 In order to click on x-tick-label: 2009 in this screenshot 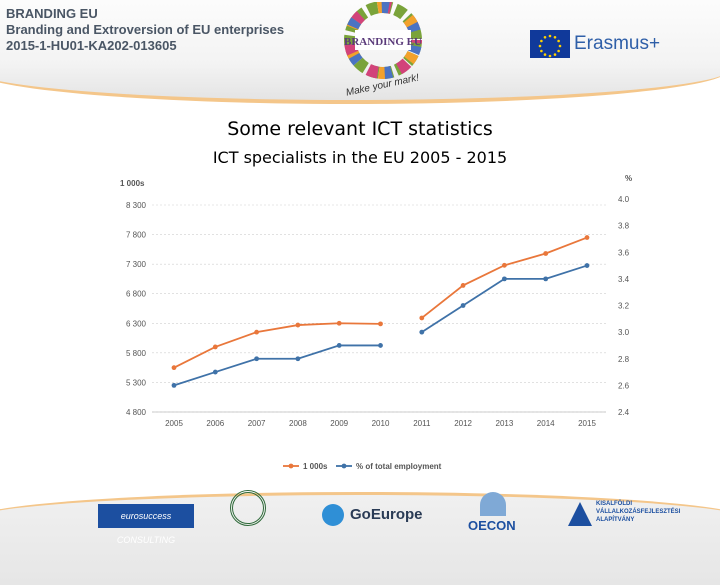, I will do `click(339, 423)`.